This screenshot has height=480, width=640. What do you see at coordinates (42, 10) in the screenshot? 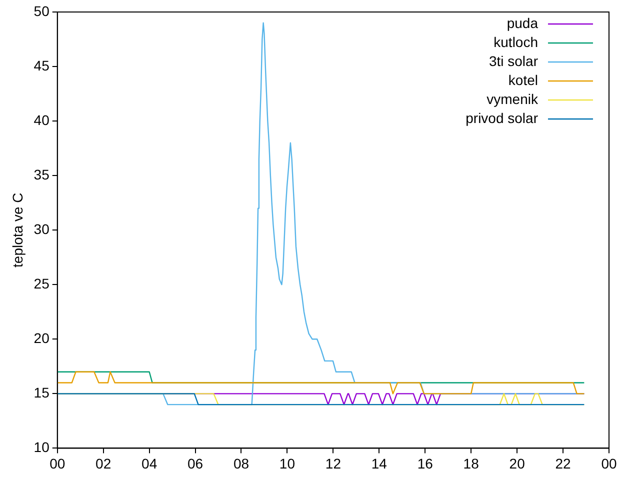
I see `y-tick-label: 50` at bounding box center [42, 10].